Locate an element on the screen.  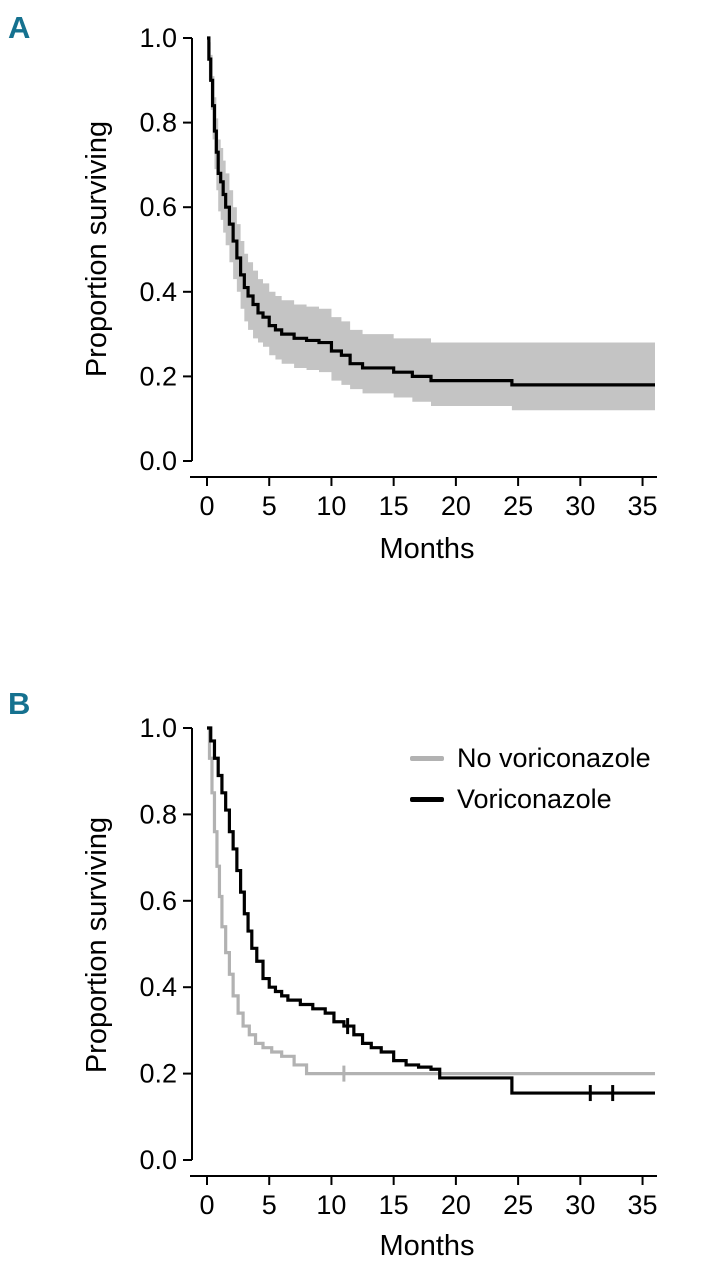
panel-b-y-axis-title: Proportion surviving is located at coordinates (97, 945).